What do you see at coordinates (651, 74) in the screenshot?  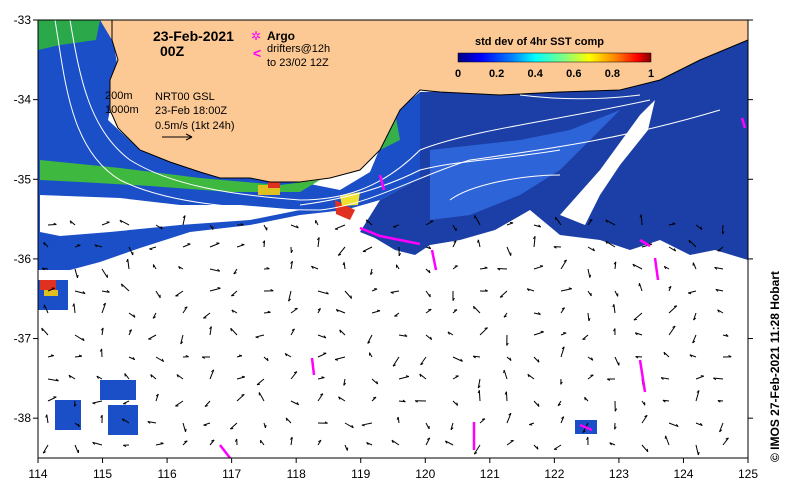 I see `colorbar-tick-label: 1` at bounding box center [651, 74].